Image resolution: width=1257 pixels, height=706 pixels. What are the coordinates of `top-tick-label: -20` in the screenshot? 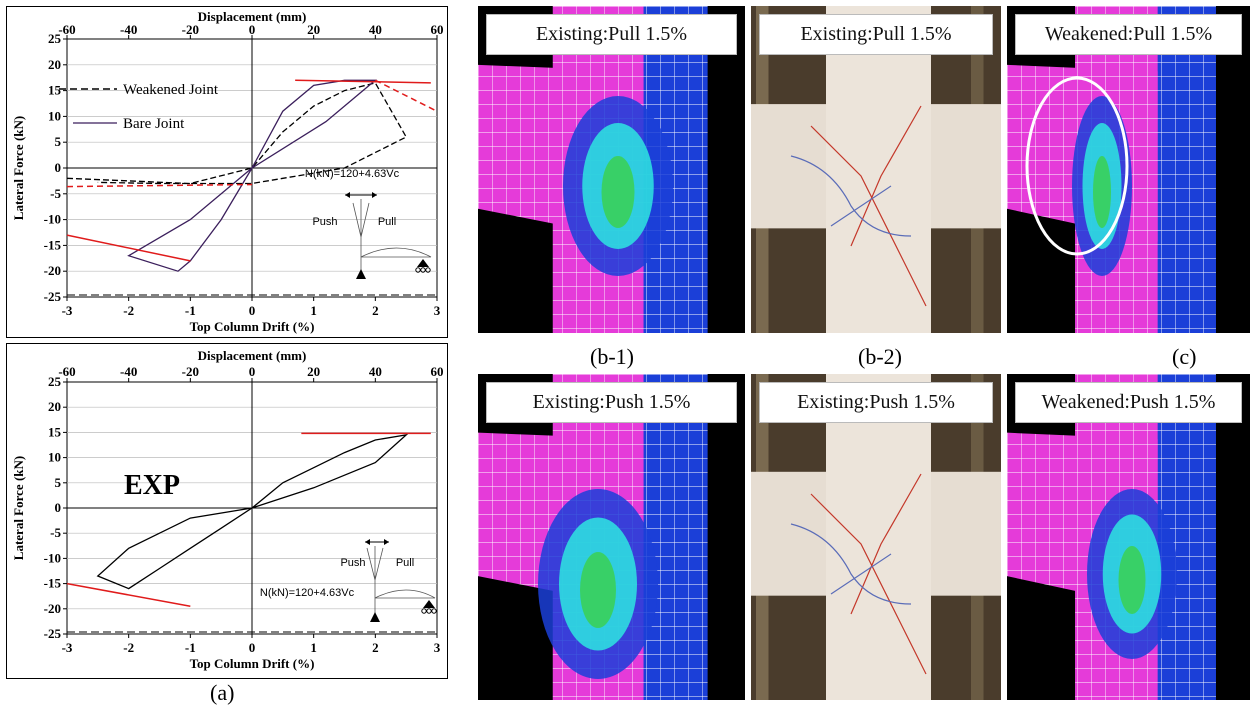 It's located at (190, 371).